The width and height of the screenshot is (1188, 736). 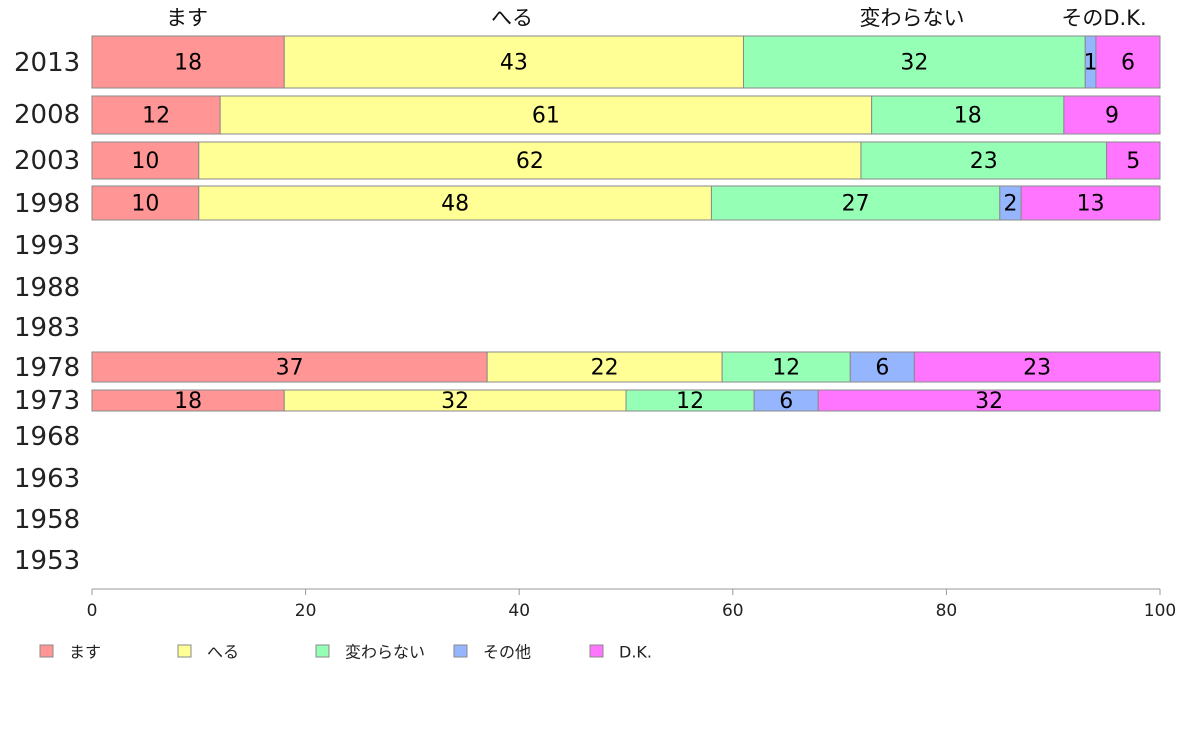 I want to click on y-tick-label: 1983, so click(x=47, y=328).